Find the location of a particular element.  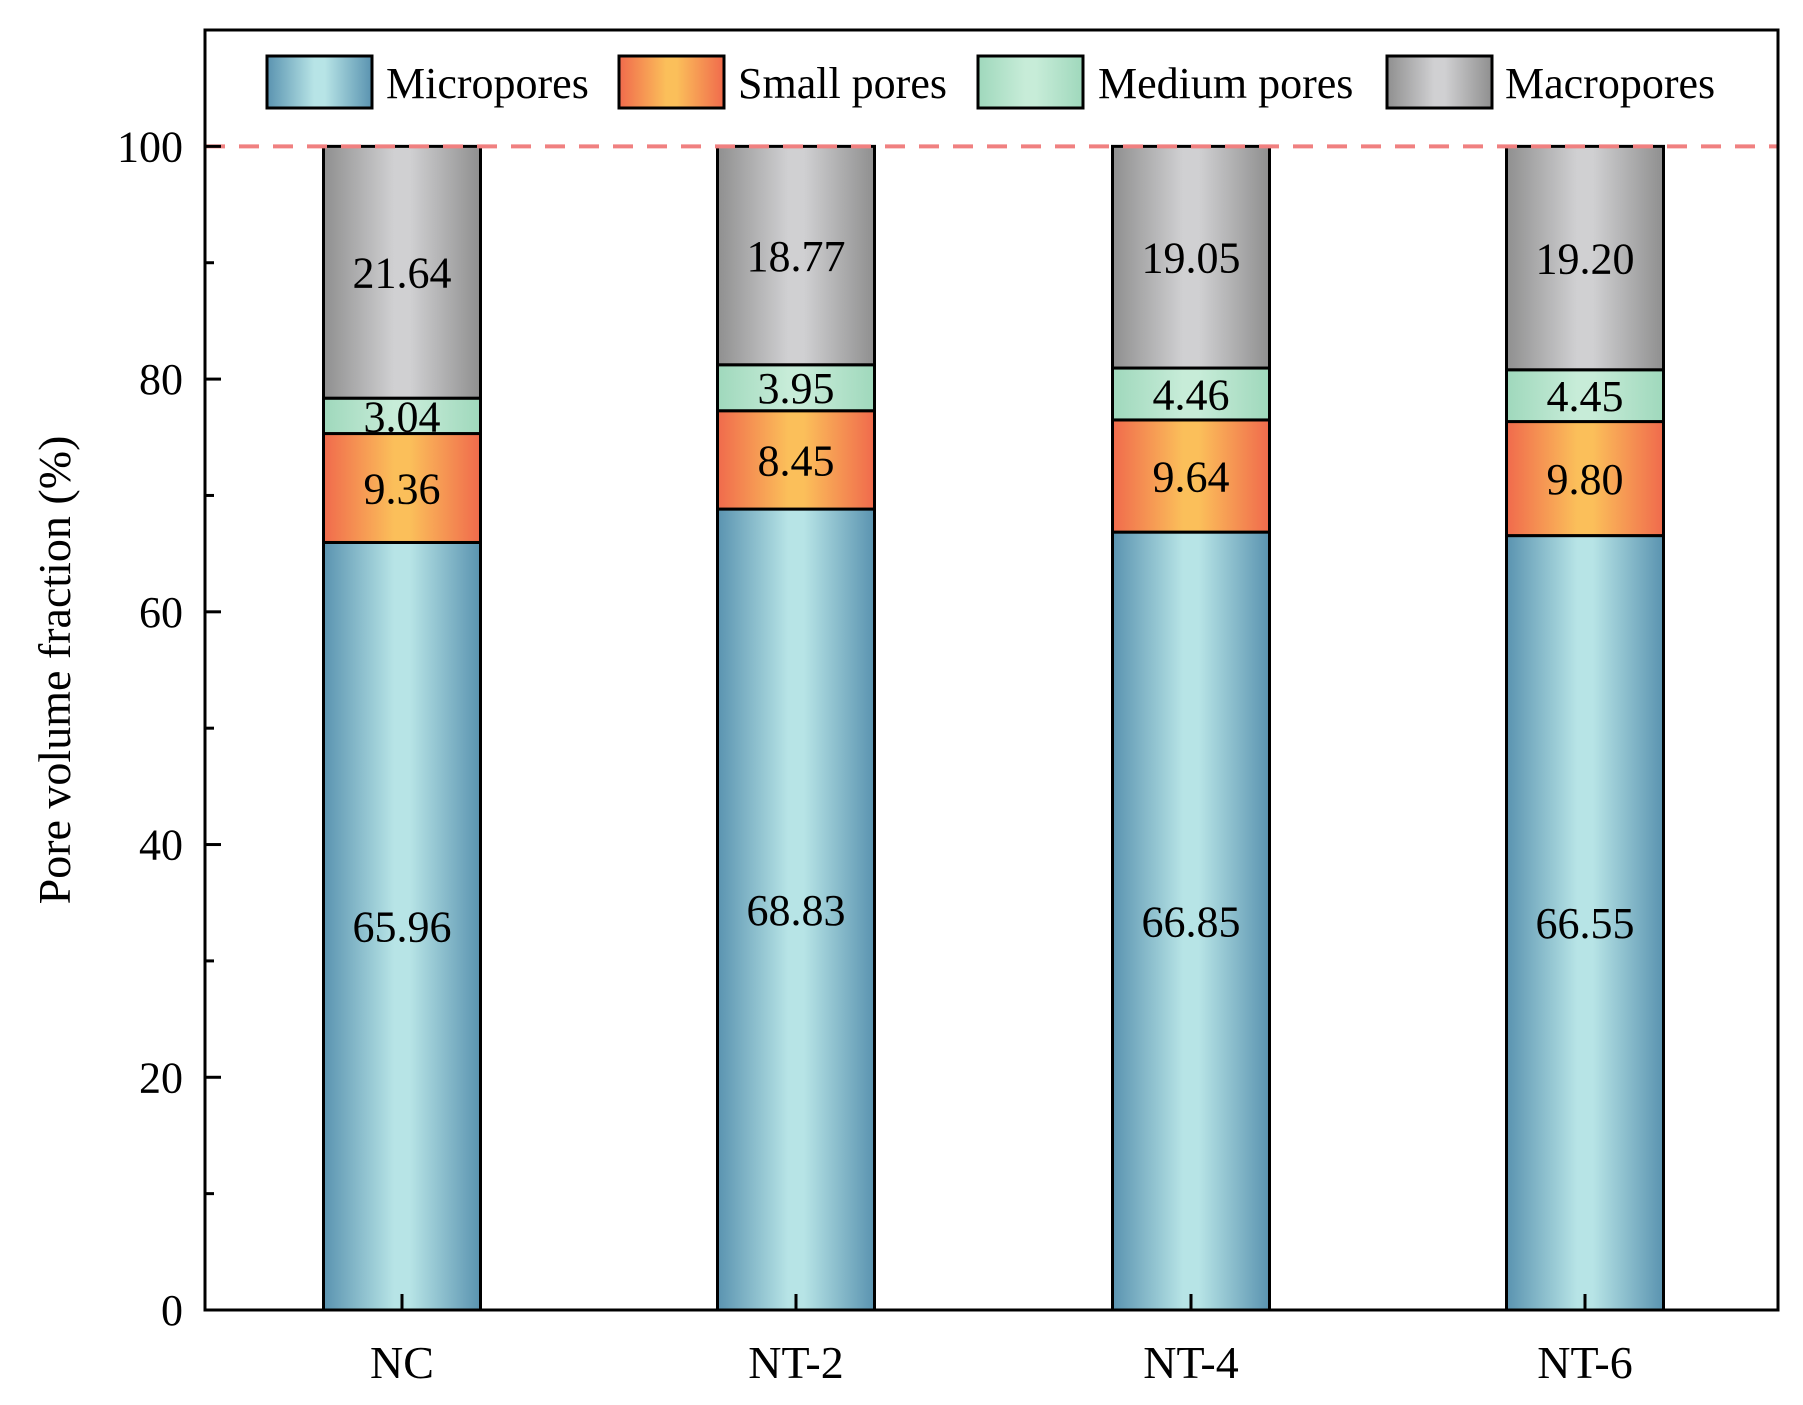

y-tick-label-60: 60 is located at coordinates (161, 612).